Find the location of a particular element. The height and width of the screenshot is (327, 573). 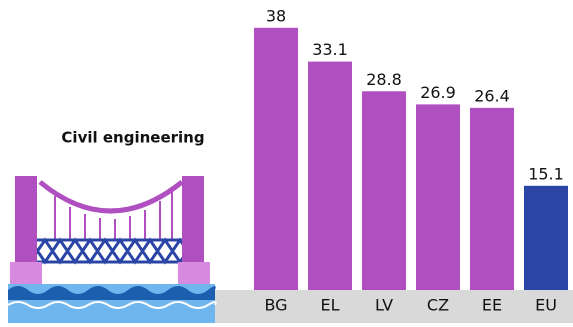

chart-title: Civil engineering is located at coordinates (132, 138).